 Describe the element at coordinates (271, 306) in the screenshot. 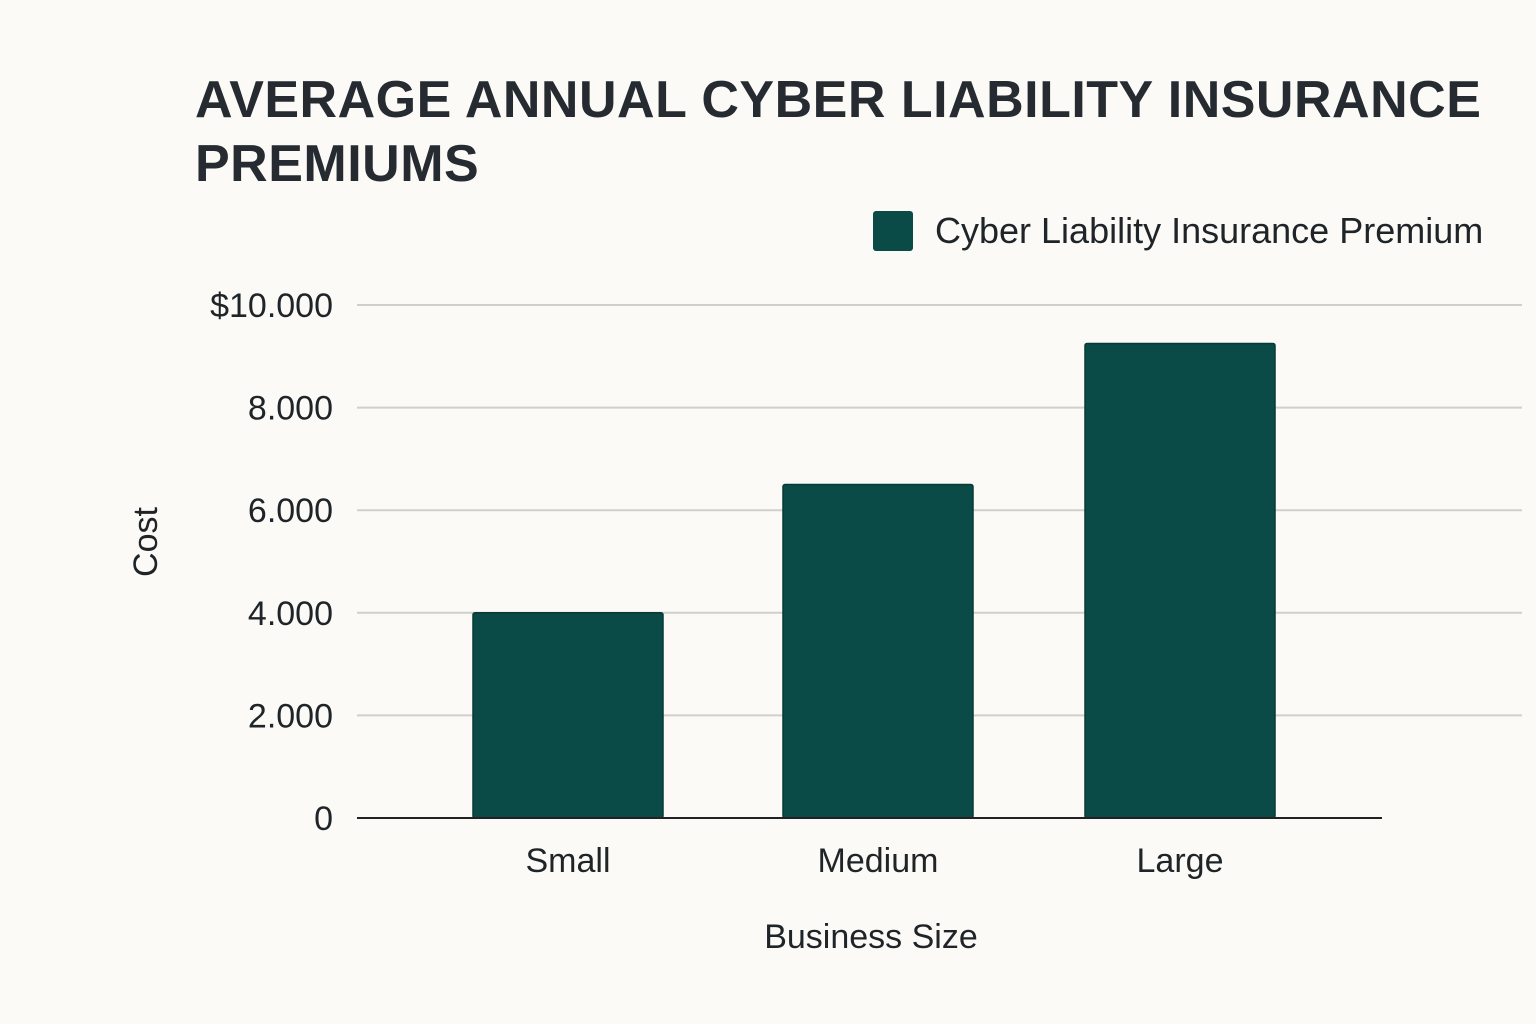

I see `y-tick-label: $10.000` at that location.